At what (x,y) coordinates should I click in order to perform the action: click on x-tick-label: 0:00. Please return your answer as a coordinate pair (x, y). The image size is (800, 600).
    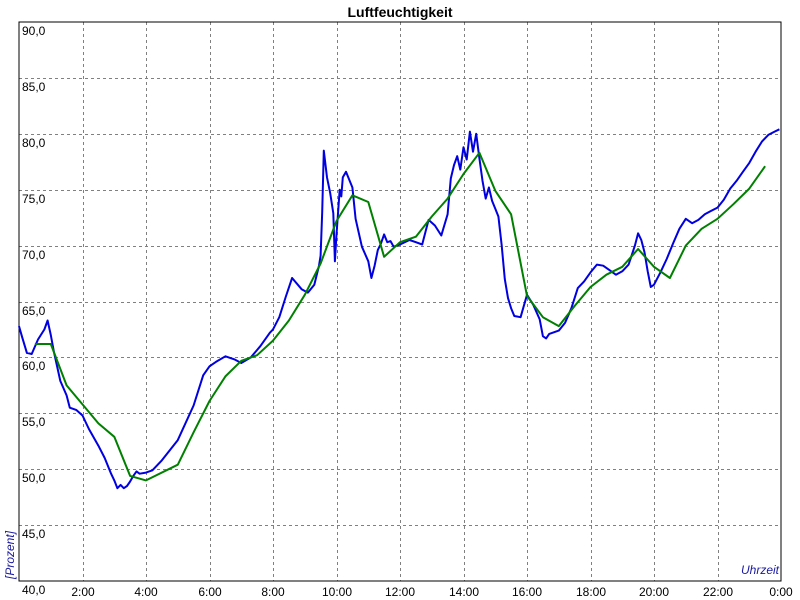
    Looking at the image, I should click on (781, 592).